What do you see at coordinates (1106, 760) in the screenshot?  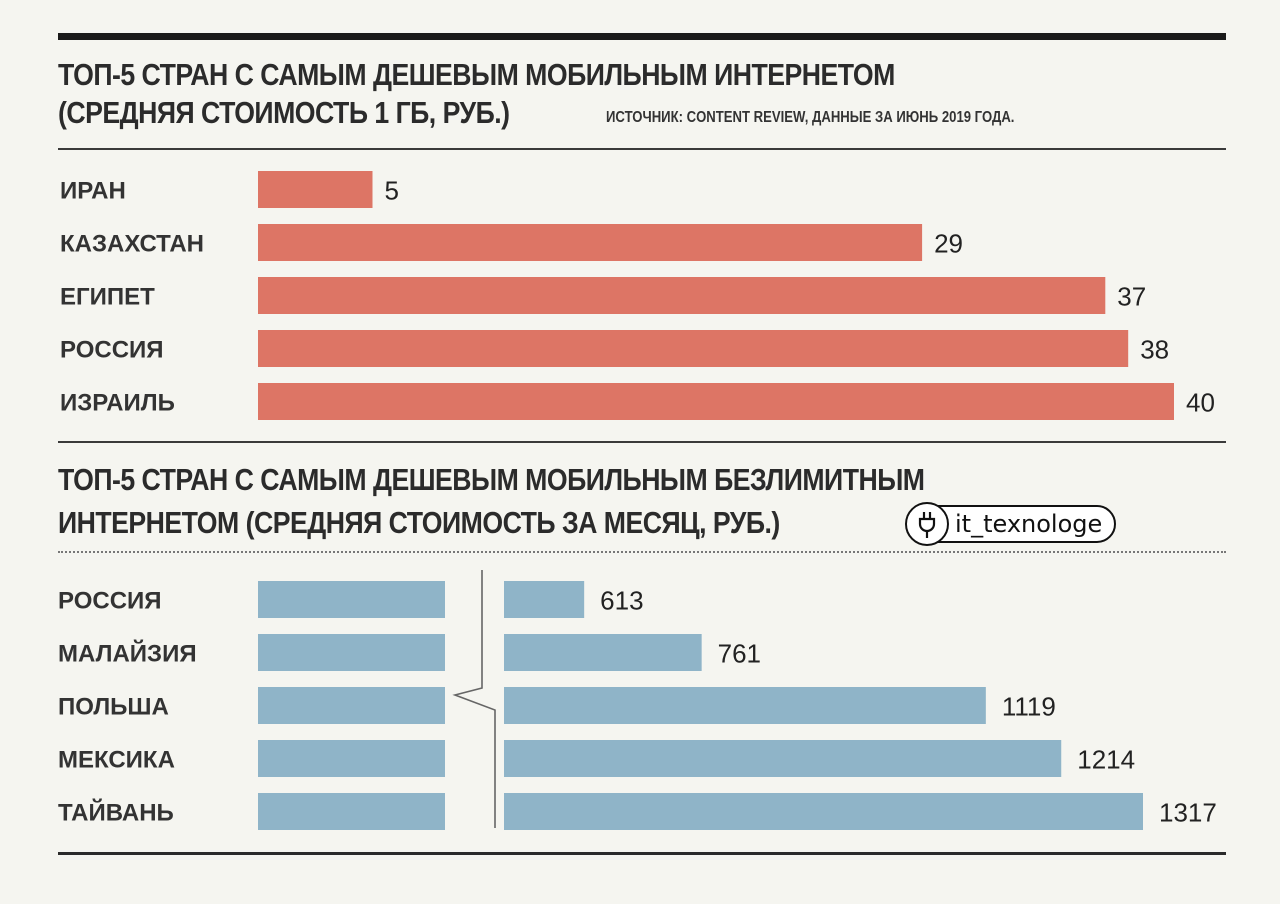 I see `value-label: 1214` at bounding box center [1106, 760].